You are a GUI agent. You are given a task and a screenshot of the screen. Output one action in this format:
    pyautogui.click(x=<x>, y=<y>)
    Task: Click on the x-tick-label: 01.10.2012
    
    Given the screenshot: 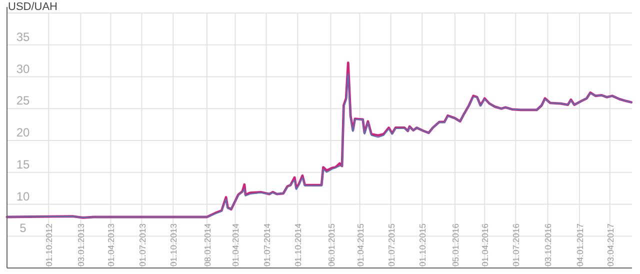 What is the action you would take?
    pyautogui.click(x=49, y=244)
    